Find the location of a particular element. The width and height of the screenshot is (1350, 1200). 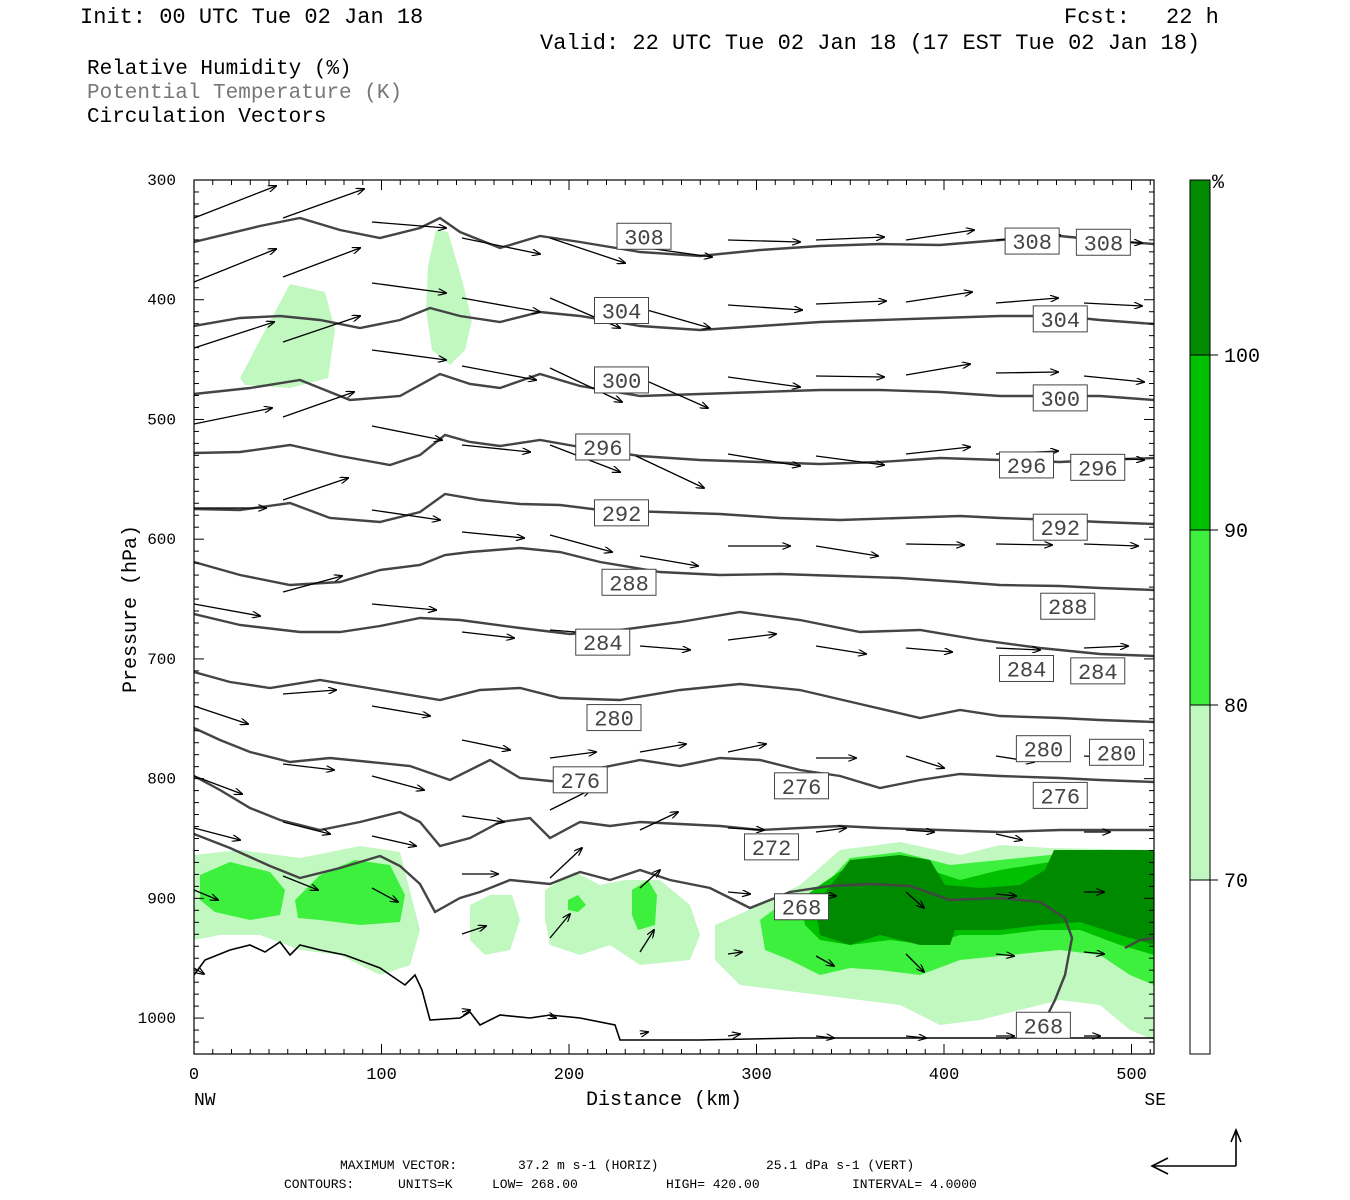

isentrope-label-text: 300 is located at coordinates (622, 382).